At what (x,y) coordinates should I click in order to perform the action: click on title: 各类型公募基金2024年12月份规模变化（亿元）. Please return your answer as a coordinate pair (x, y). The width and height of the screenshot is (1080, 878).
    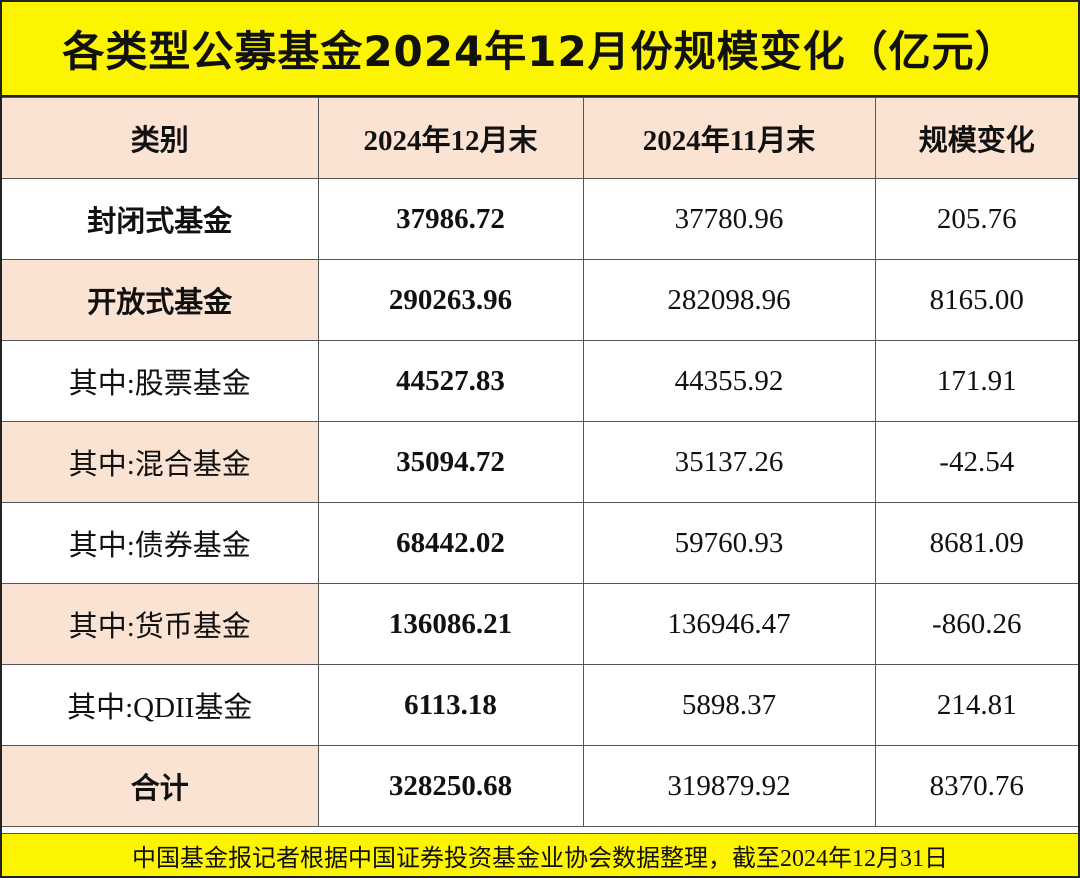
    Looking at the image, I should click on (540, 49).